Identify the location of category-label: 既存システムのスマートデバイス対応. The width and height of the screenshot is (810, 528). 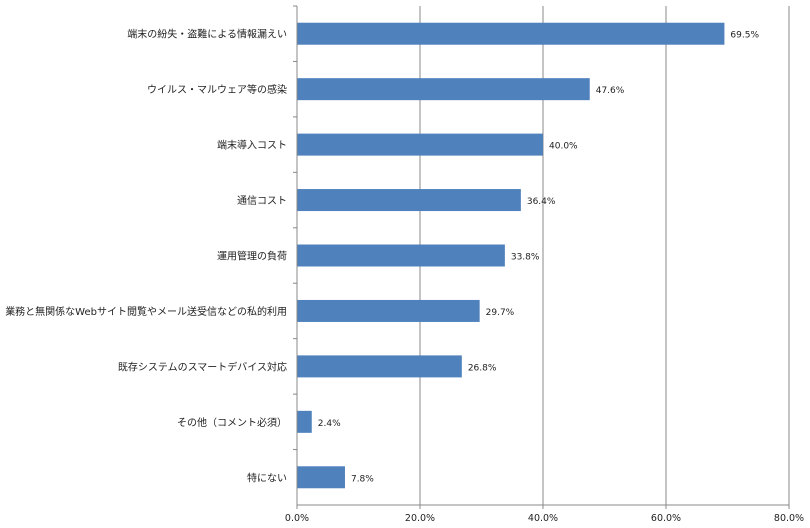
(202, 366).